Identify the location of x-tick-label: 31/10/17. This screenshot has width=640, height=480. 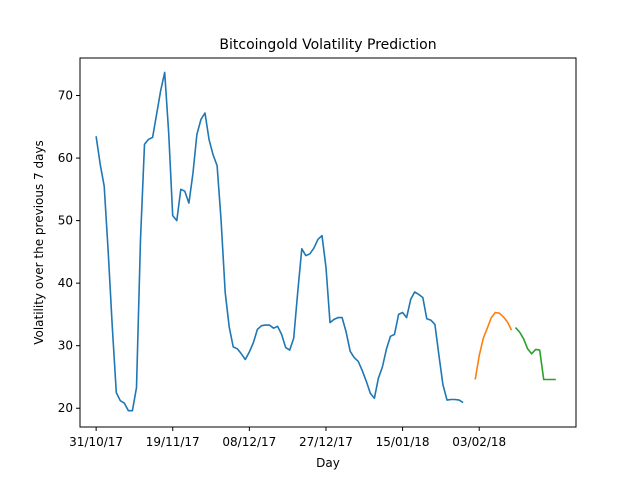
(96, 442).